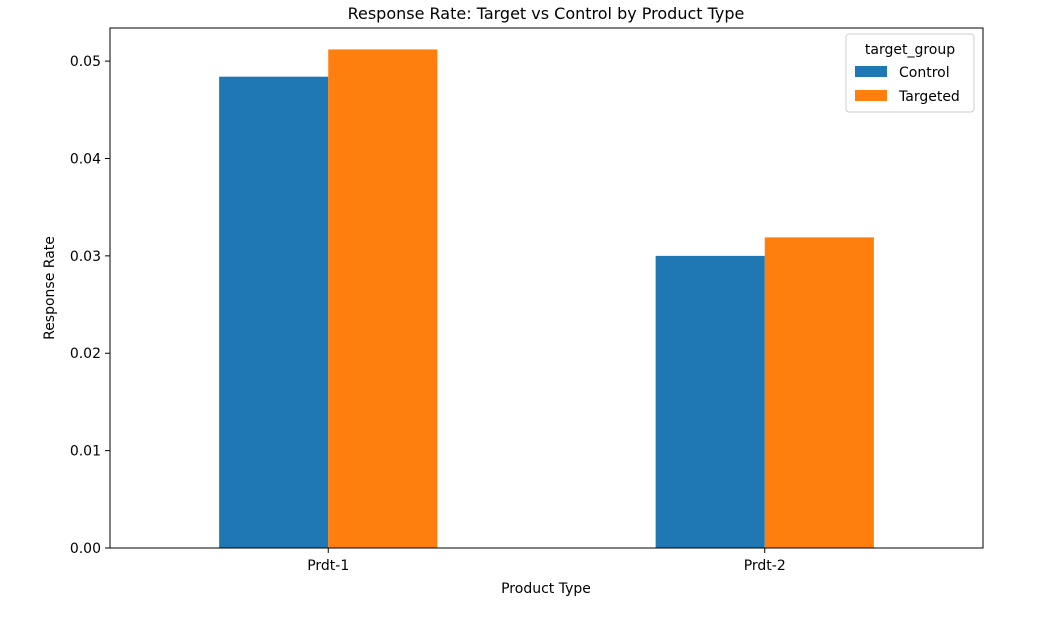  What do you see at coordinates (765, 566) in the screenshot?
I see `x-tick-label: Prdt-2` at bounding box center [765, 566].